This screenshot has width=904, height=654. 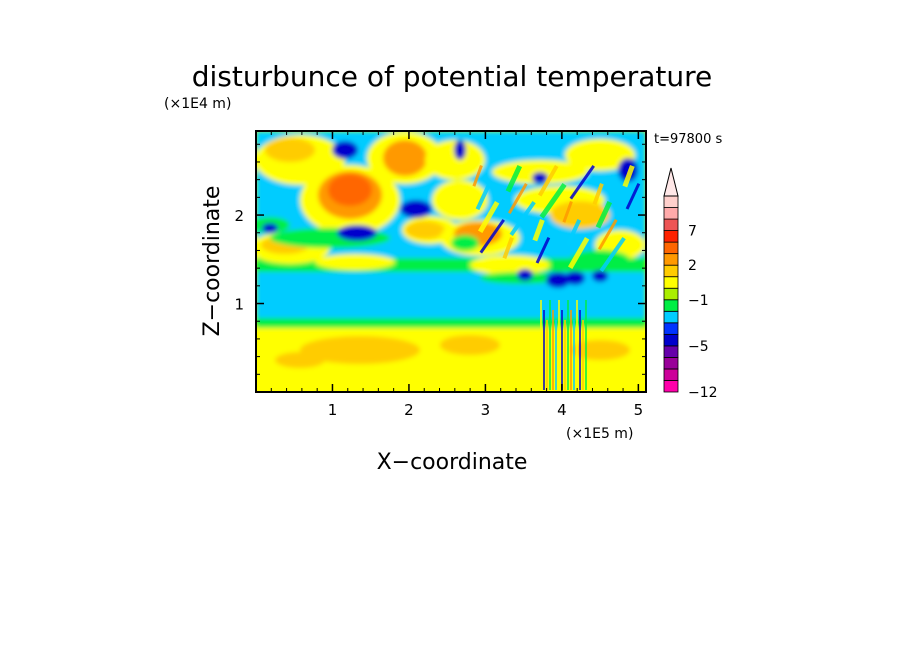 What do you see at coordinates (333, 410) in the screenshot?
I see `x-tick-label: 1` at bounding box center [333, 410].